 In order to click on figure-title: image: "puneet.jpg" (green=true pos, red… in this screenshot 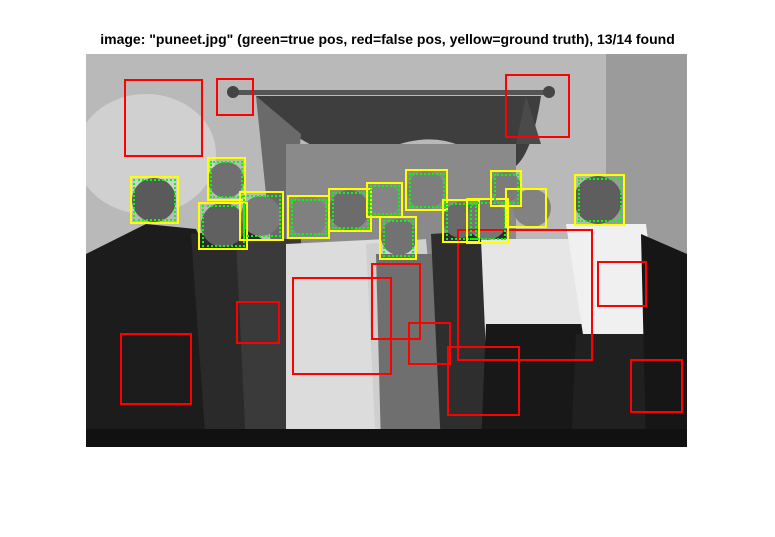, I will do `click(387, 39)`.